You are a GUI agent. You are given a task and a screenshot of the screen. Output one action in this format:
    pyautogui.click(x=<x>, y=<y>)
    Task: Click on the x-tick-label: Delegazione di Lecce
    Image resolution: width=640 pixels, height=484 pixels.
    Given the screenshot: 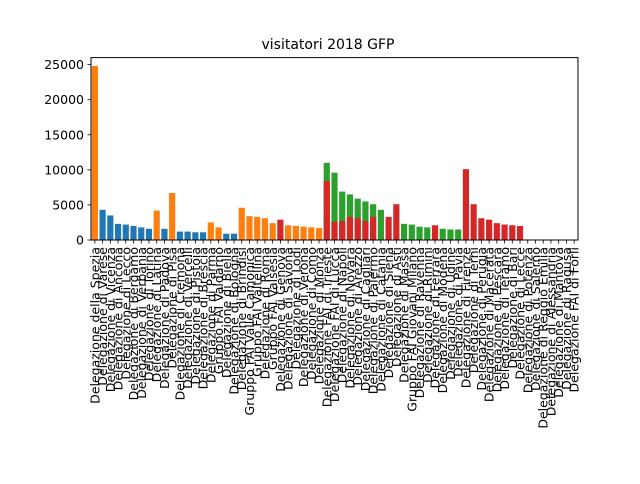 What is the action you would take?
    pyautogui.click(x=520, y=313)
    